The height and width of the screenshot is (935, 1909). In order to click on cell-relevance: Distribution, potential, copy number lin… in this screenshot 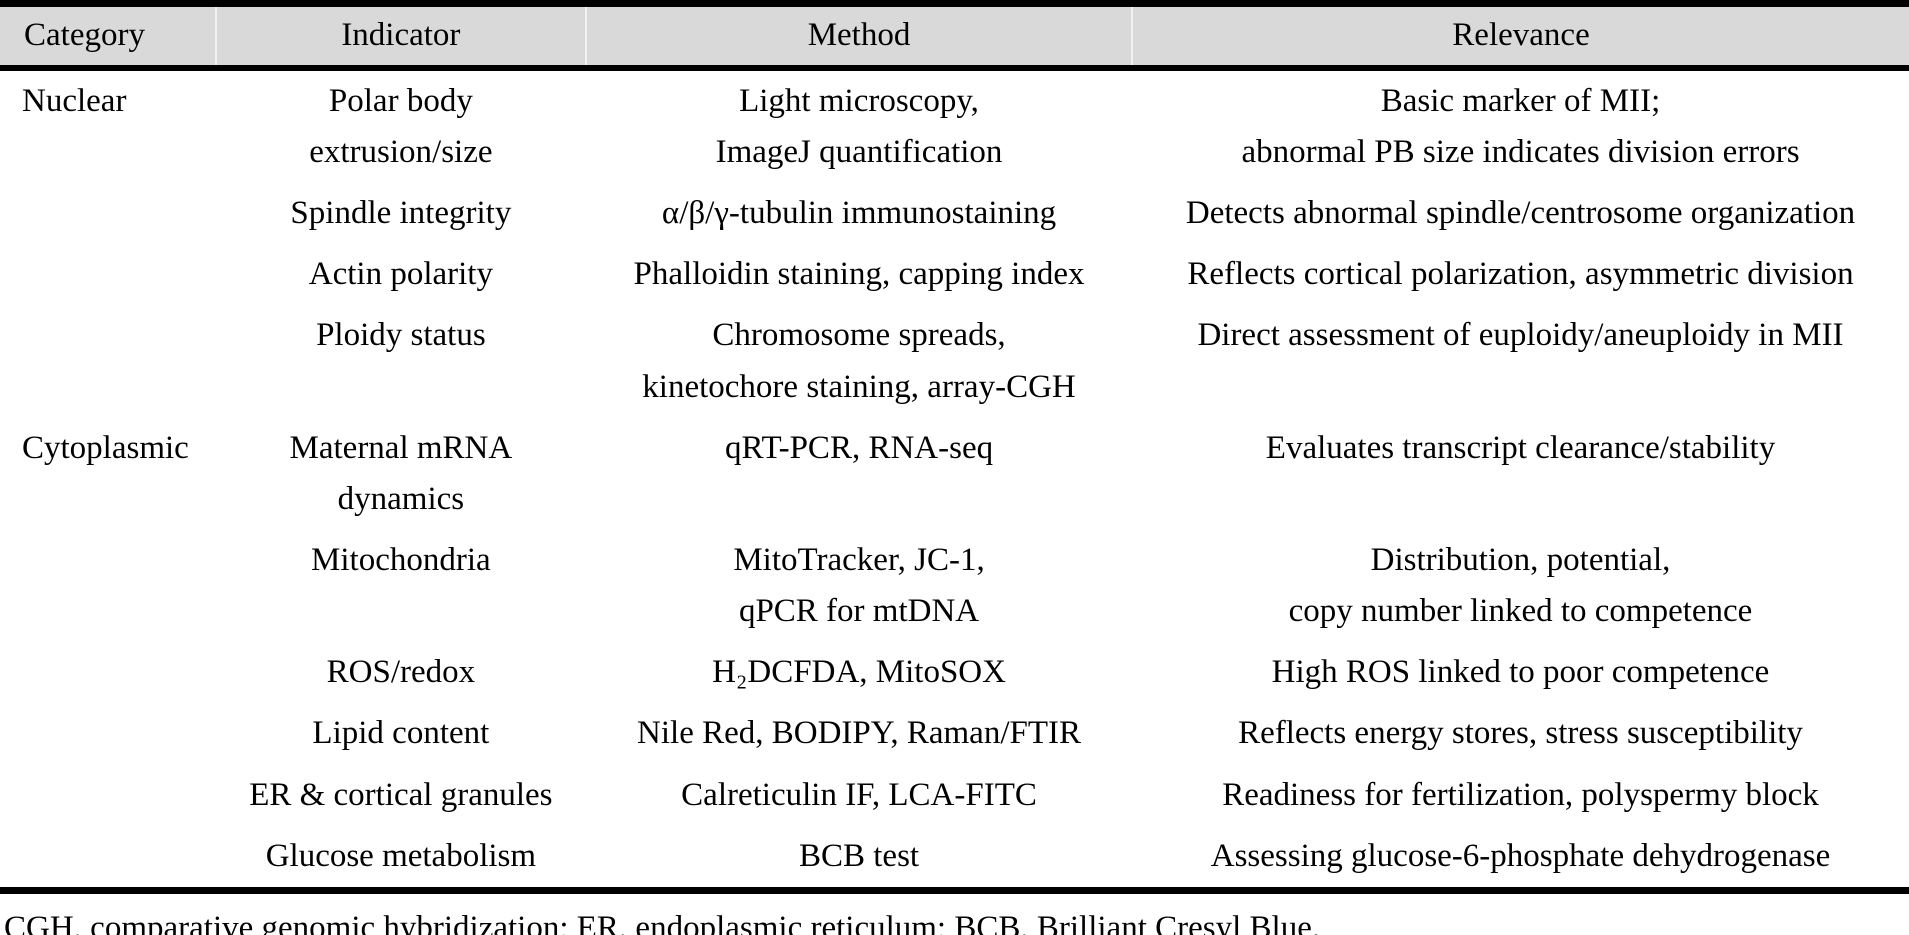, I will do `click(1520, 586)`.